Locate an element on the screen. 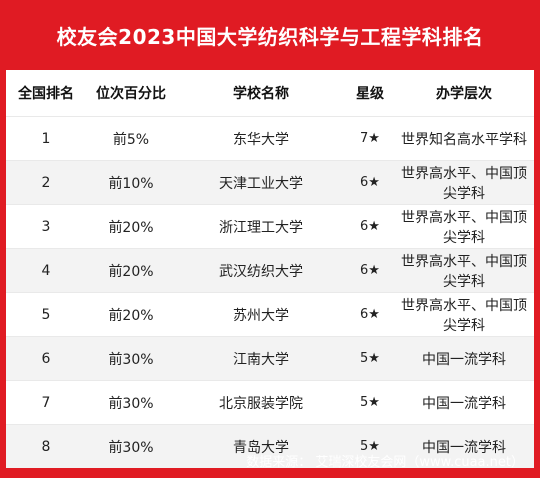  column-header-school: 学校名称 is located at coordinates (261, 94).